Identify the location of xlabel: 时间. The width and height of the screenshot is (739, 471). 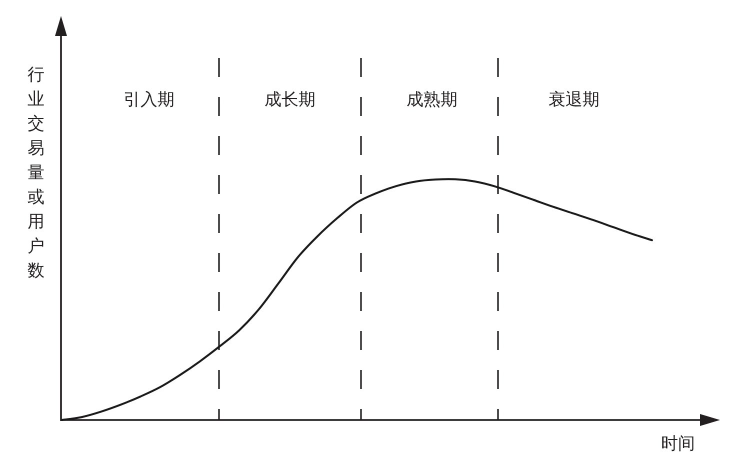
(678, 444).